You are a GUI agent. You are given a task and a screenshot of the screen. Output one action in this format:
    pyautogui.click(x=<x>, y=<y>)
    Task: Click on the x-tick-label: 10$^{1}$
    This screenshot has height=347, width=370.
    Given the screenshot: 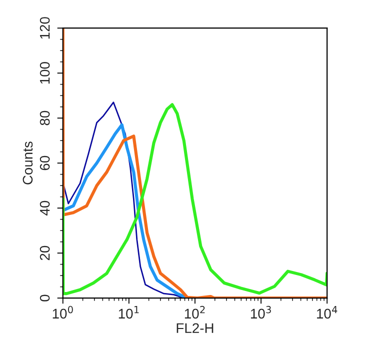 What is the action you would take?
    pyautogui.click(x=128, y=312)
    